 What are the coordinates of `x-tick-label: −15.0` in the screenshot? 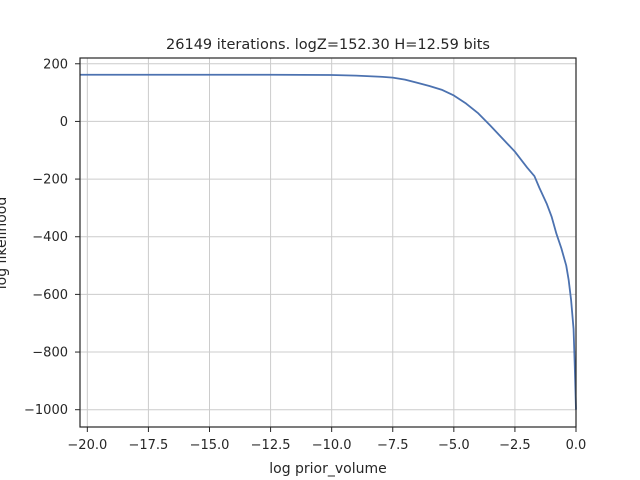 It's located at (210, 445).